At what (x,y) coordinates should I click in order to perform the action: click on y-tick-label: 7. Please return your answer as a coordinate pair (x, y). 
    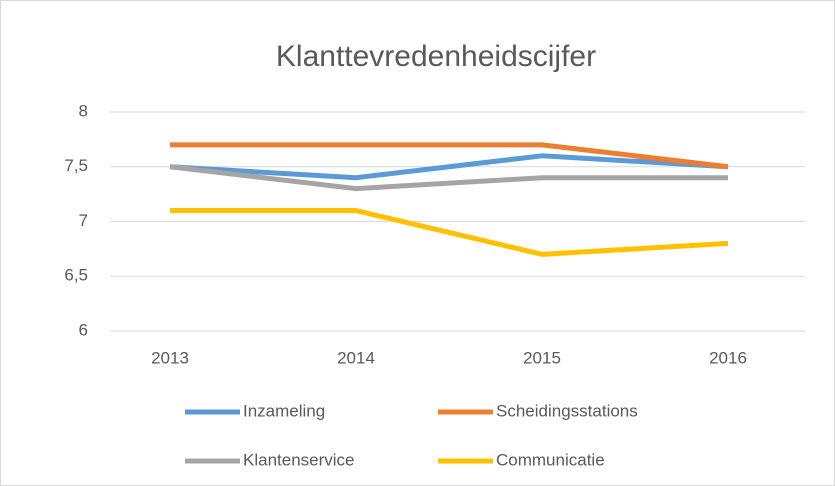
    Looking at the image, I should click on (83, 220).